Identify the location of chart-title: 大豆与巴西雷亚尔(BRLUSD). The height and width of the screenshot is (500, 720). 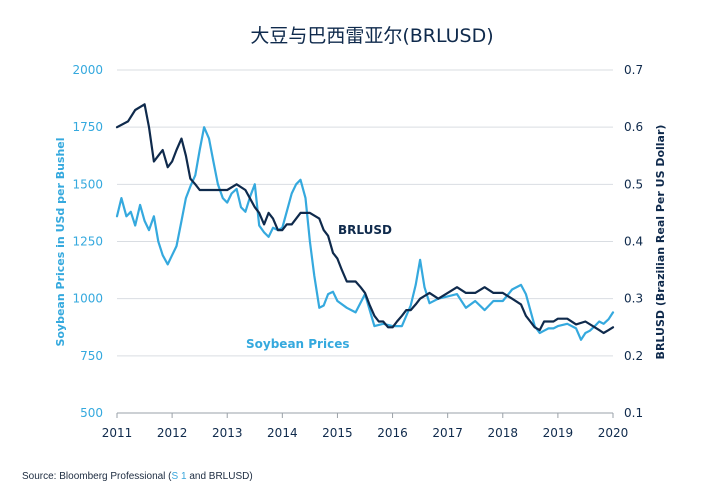
(371, 36).